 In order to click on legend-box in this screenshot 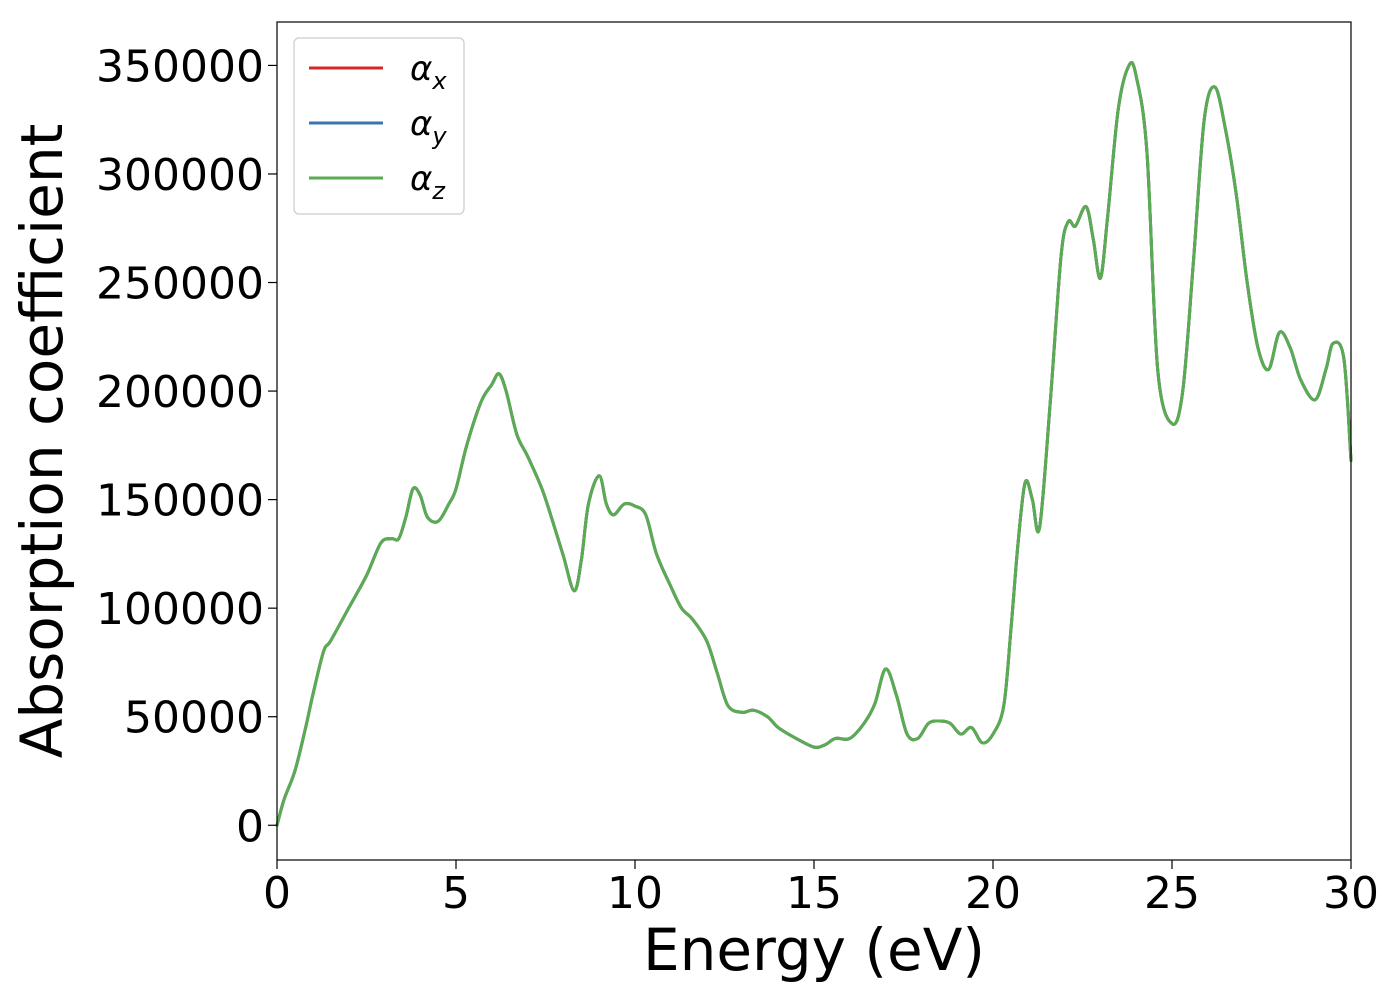, I will do `click(379, 126)`.